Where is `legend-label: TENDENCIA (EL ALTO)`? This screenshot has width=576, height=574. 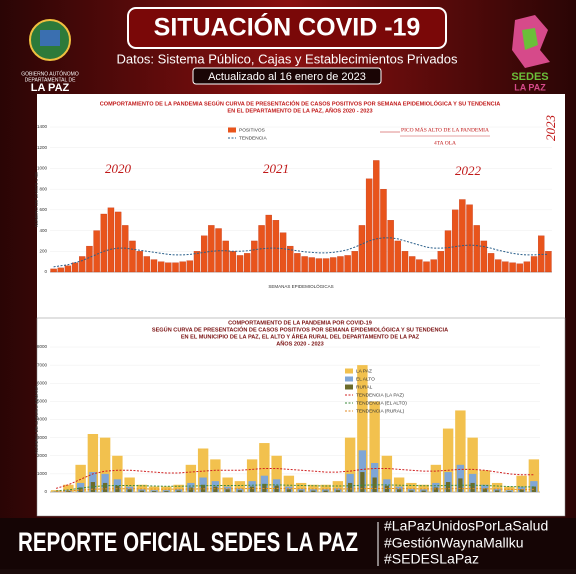
legend-label: TENDENCIA (EL ALTO) is located at coordinates (381, 403).